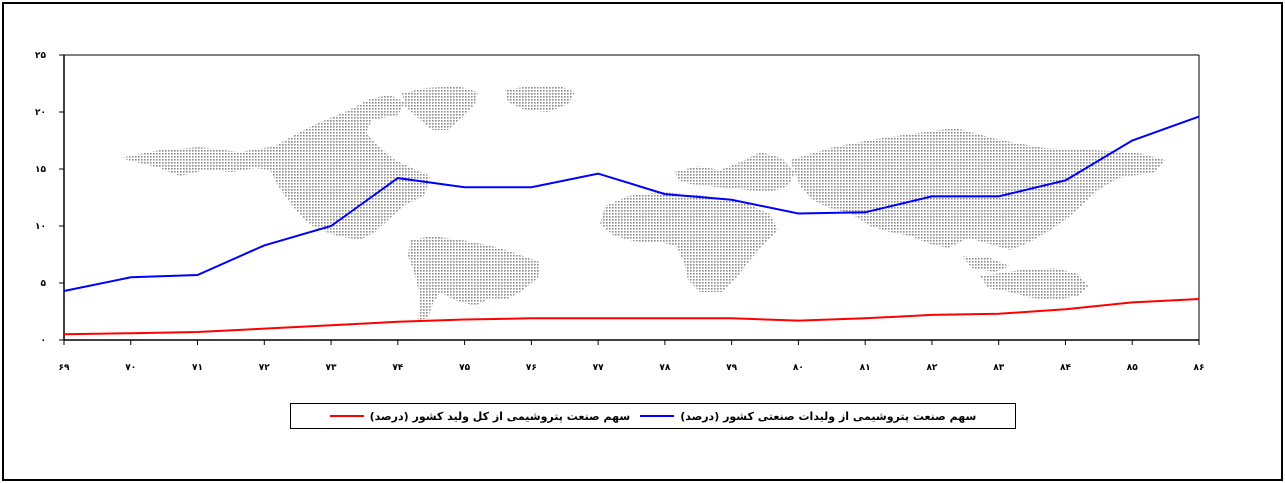 The image size is (1285, 483). Describe the element at coordinates (1199, 368) in the screenshot. I see `x-tick-label: ۸۶` at that location.